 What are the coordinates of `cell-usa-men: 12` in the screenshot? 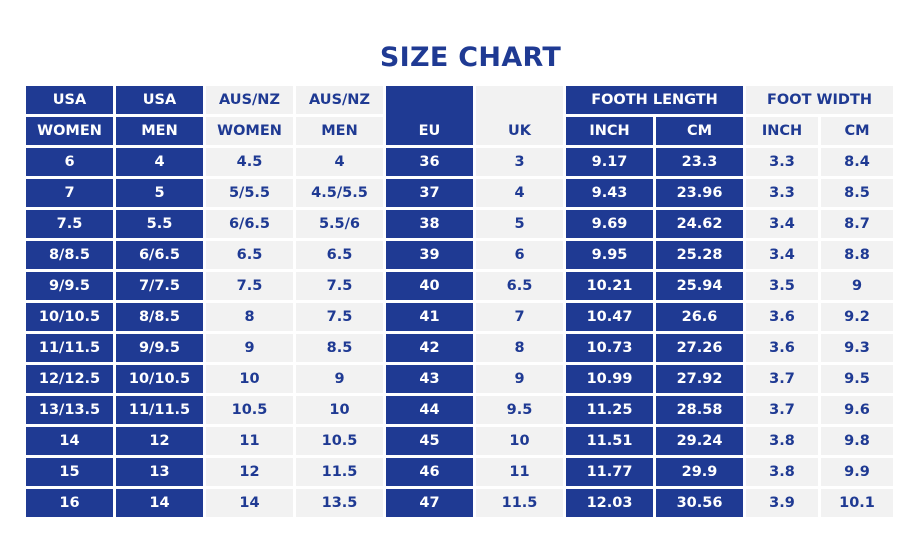 It's located at (159, 441).